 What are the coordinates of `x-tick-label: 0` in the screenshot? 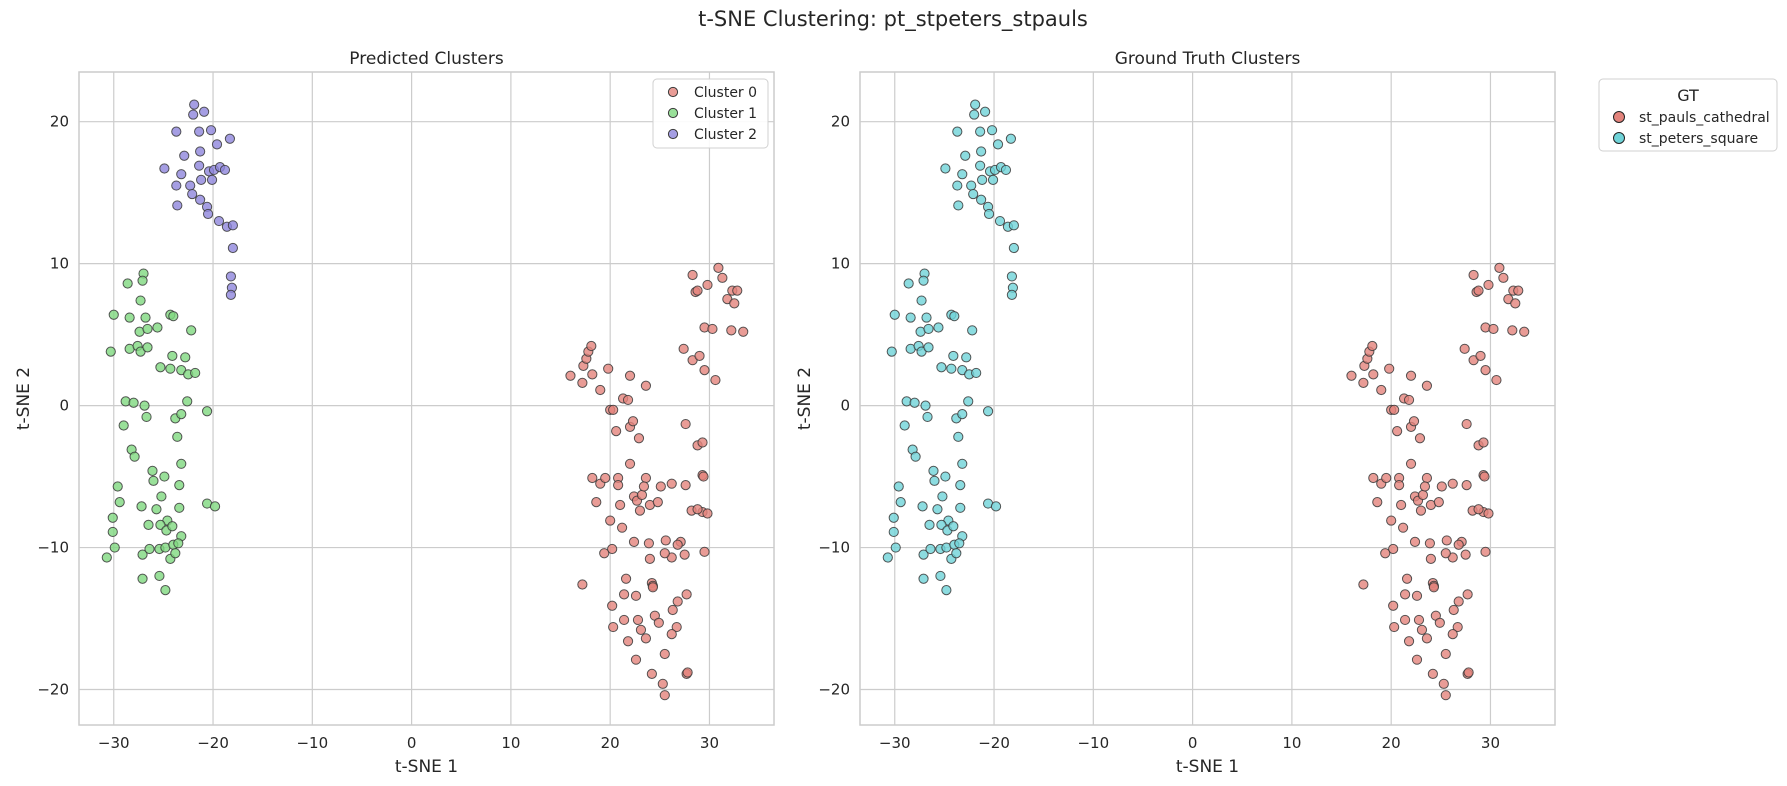 It's located at (1193, 743).